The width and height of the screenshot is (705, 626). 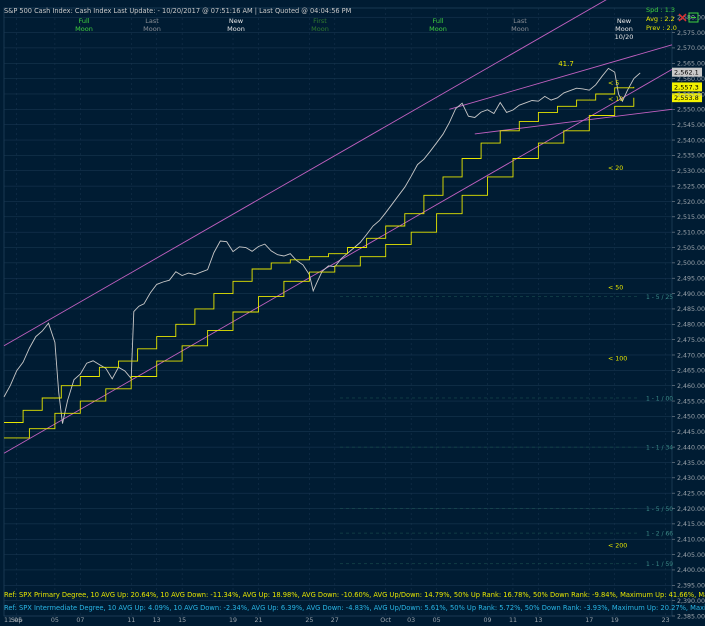 I want to click on x-tick-label: 21, so click(x=258, y=620).